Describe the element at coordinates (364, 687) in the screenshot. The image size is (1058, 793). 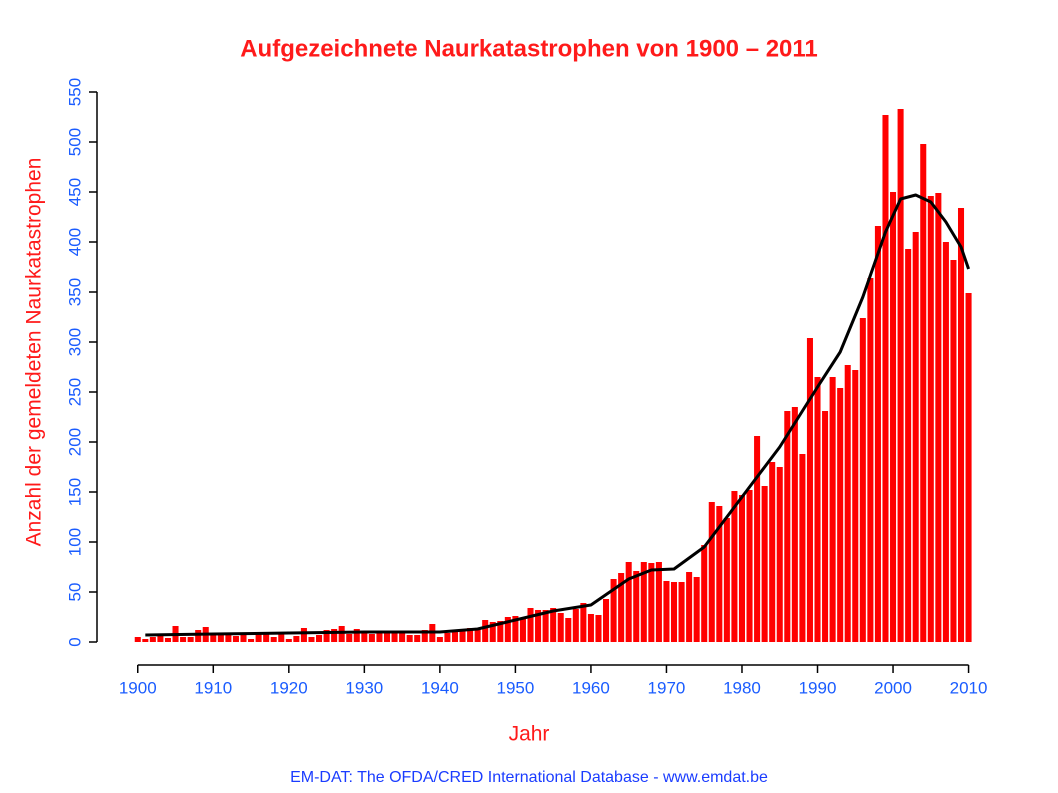
I see `x-tick-label: 1930` at that location.